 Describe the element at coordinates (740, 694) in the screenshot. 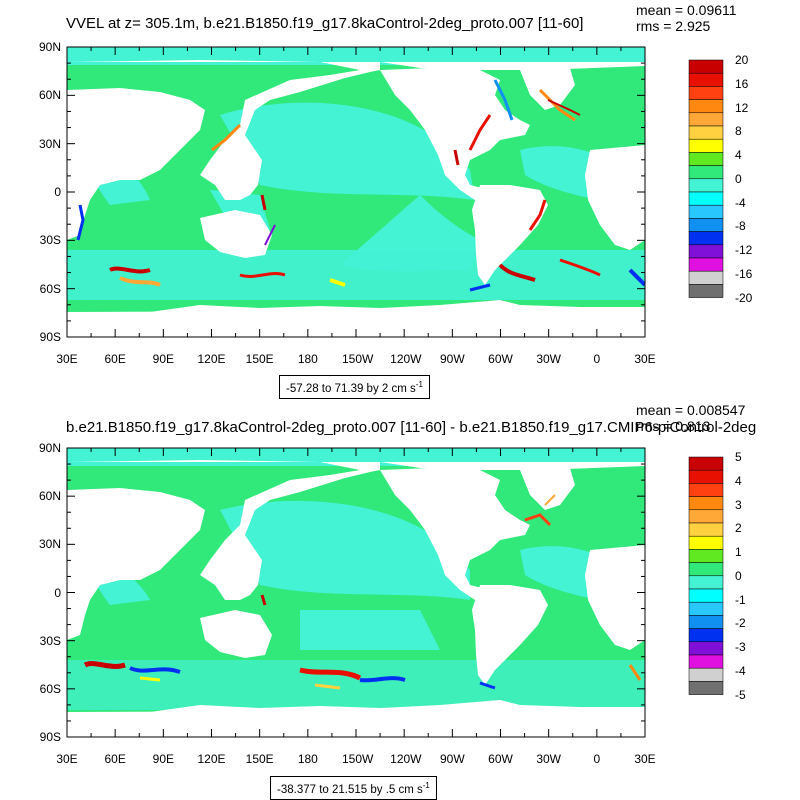

I see `colorbar-tick-label: -5` at that location.